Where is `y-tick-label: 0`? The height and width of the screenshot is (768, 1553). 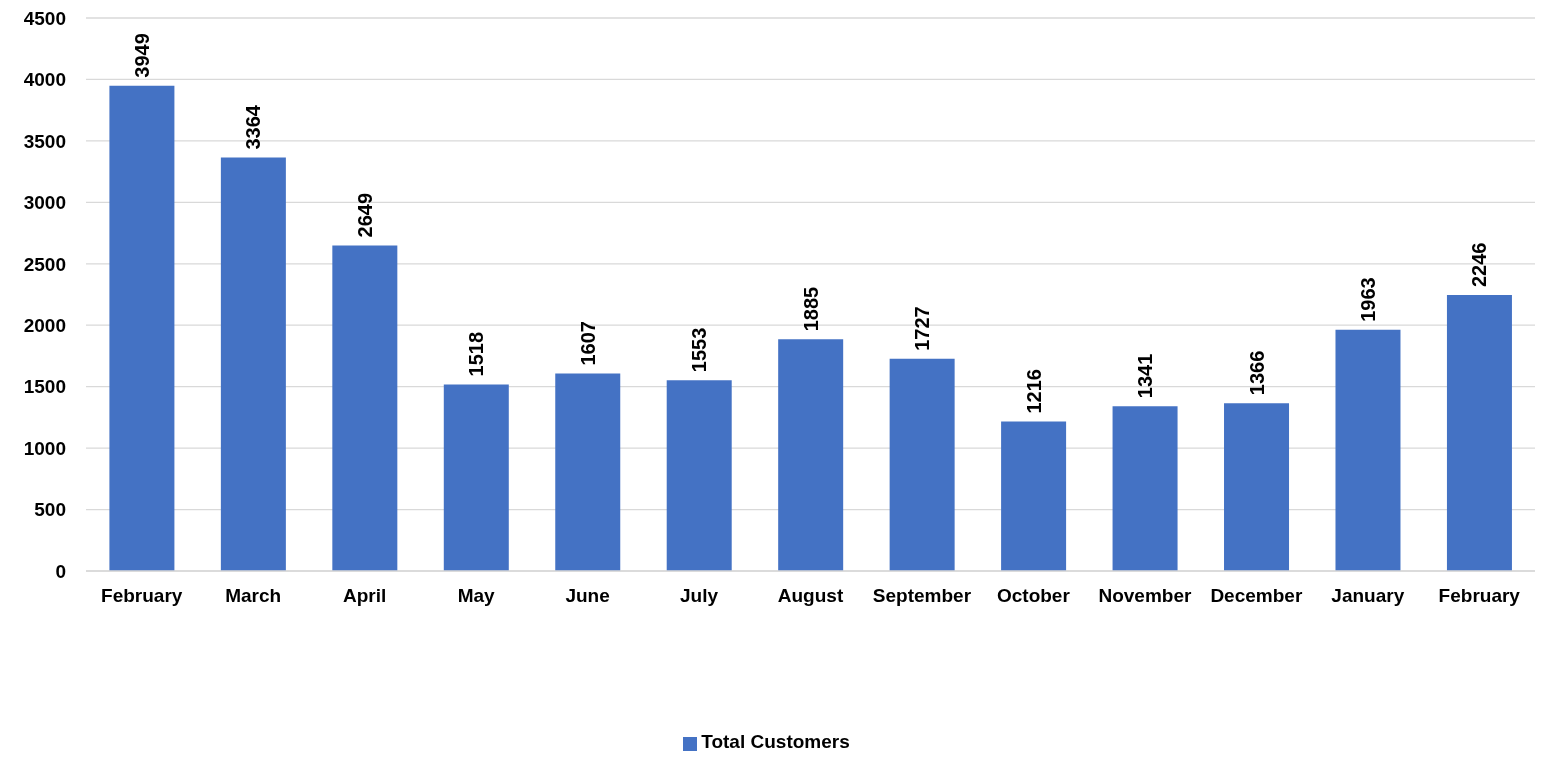 y-tick-label: 0 is located at coordinates (60, 571).